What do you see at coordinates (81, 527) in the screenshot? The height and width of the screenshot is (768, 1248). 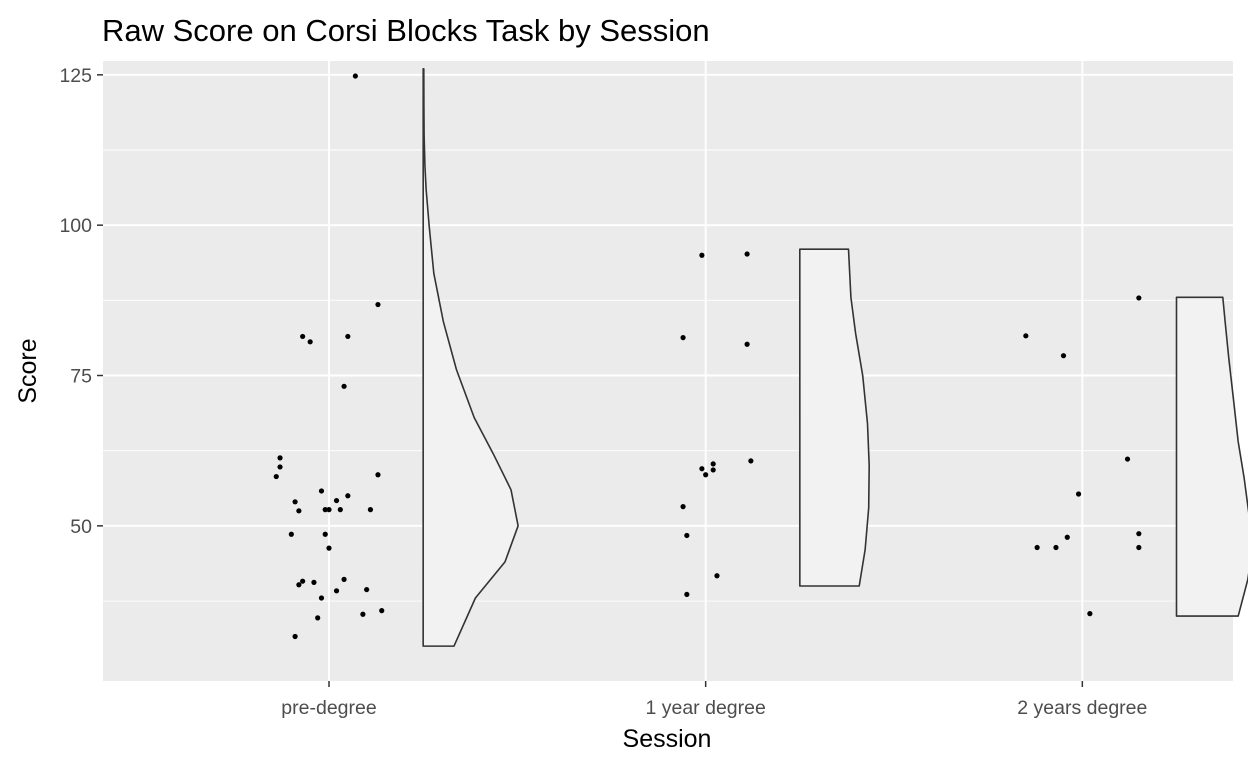 I see `y-tick-label: 50` at bounding box center [81, 527].